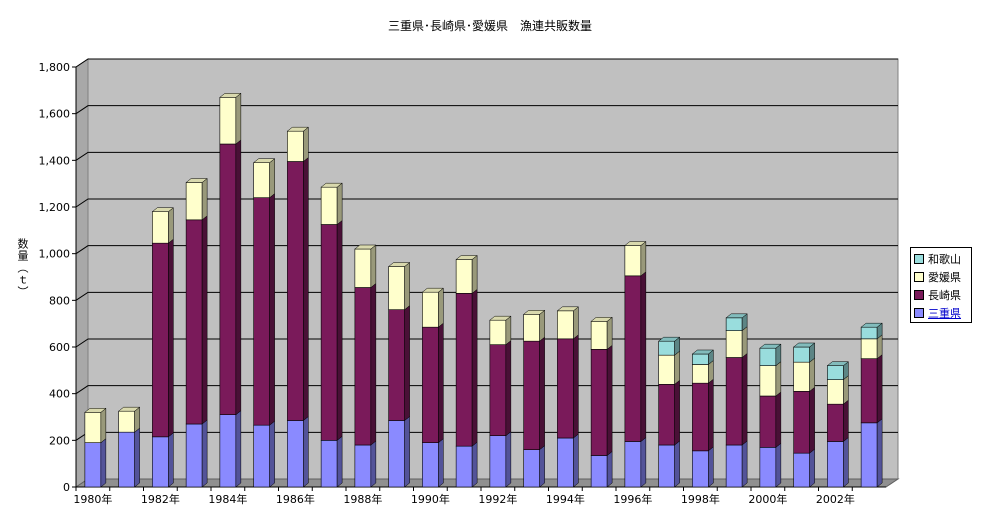  Describe the element at coordinates (22, 268) in the screenshot. I see `y-axis-label: 数量（ｔ）` at that location.